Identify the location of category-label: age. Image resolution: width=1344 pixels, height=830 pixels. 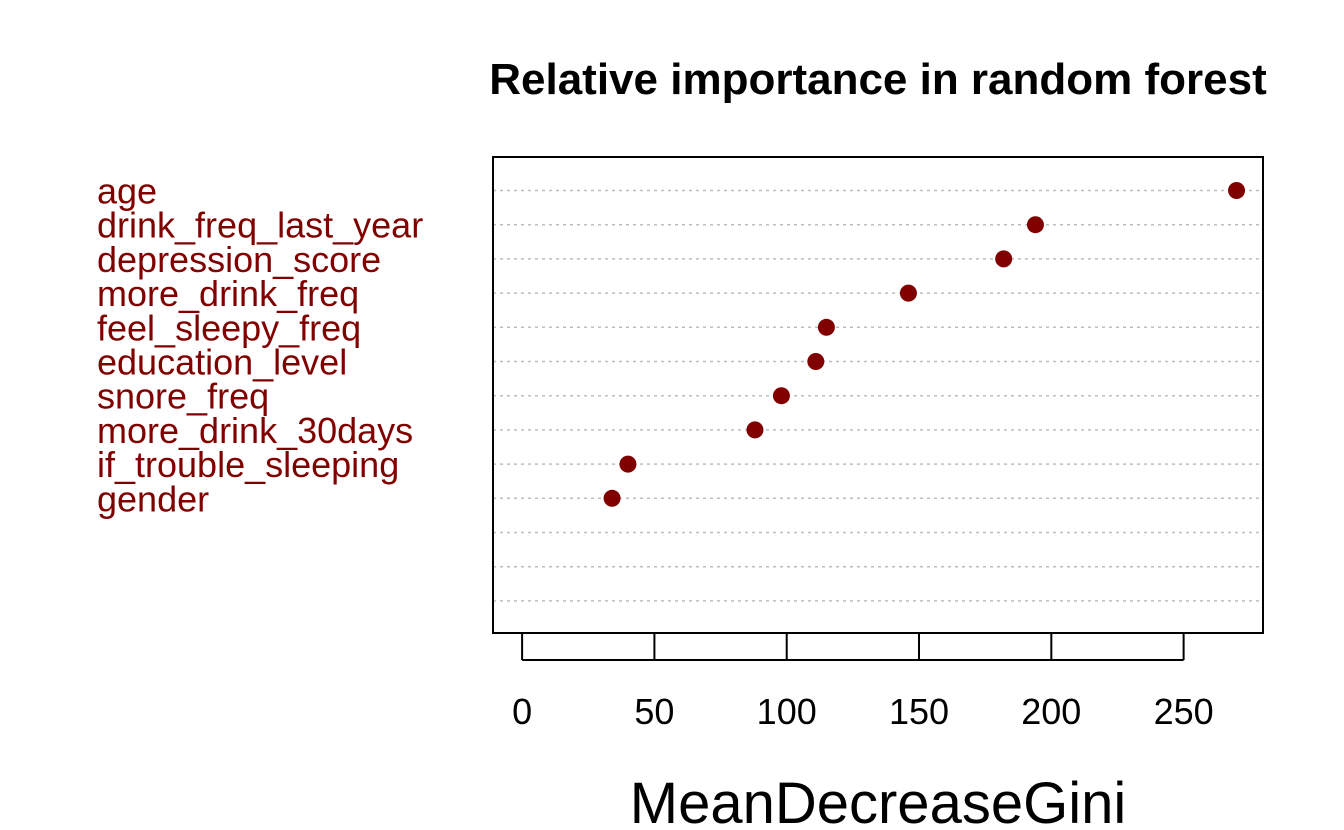
(127, 191).